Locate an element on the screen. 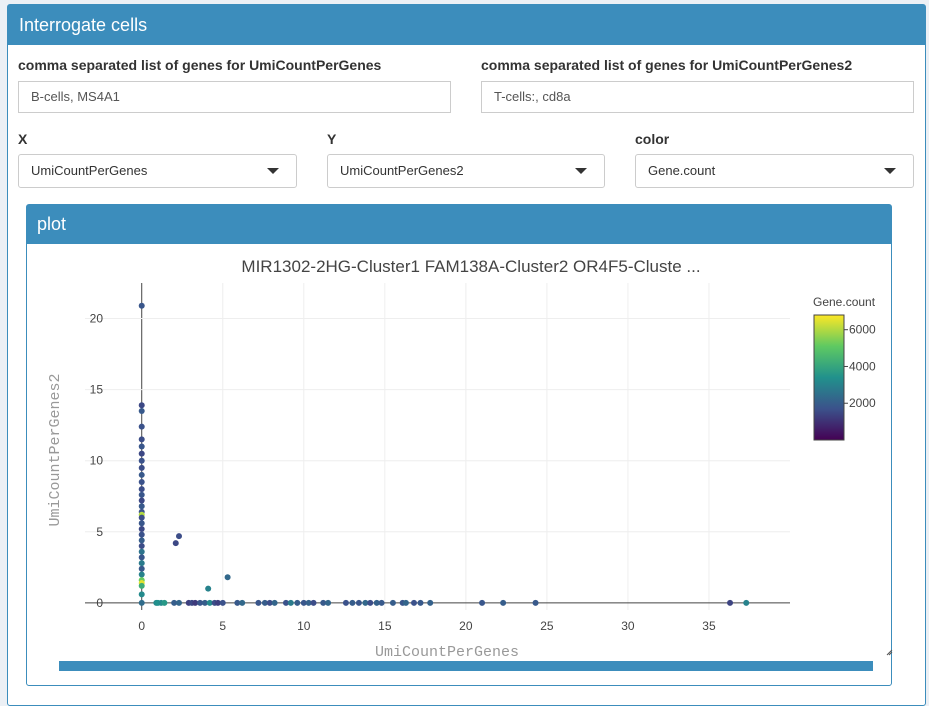 The height and width of the screenshot is (706, 929). x-select: UmiCountPerGenes is located at coordinates (157, 171).